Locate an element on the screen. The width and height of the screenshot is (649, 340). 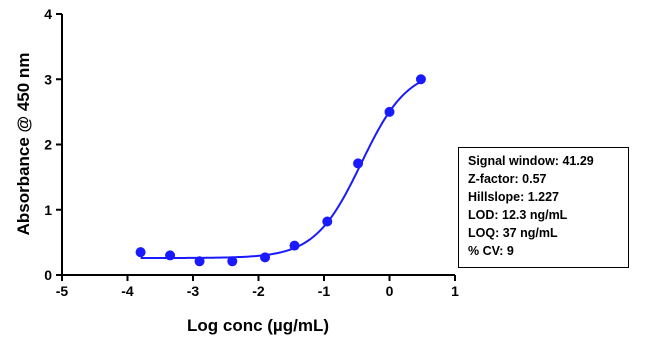
x-tick-label: -3 is located at coordinates (193, 291).